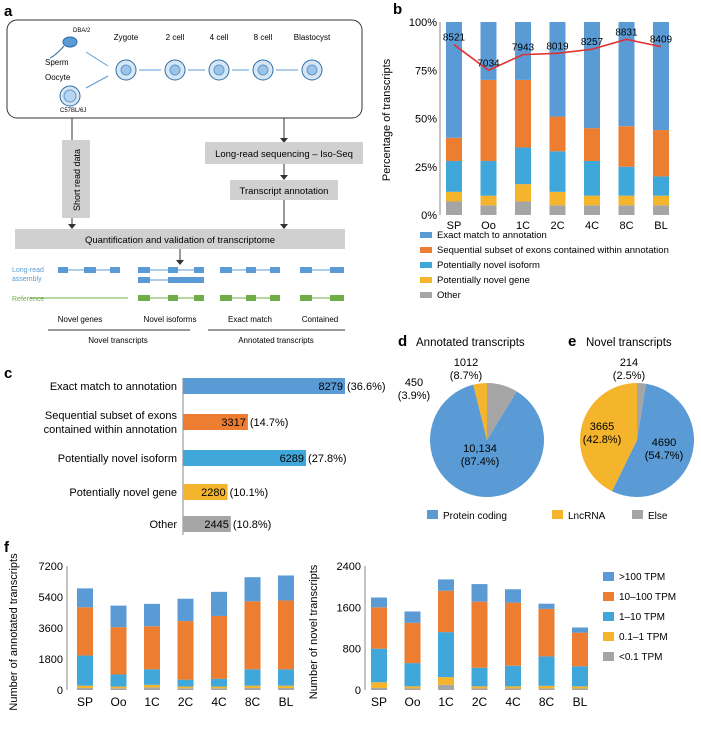 Image resolution: width=701 pixels, height=731 pixels. Describe the element at coordinates (402, 341) in the screenshot. I see `panel-label-d: d` at that location.